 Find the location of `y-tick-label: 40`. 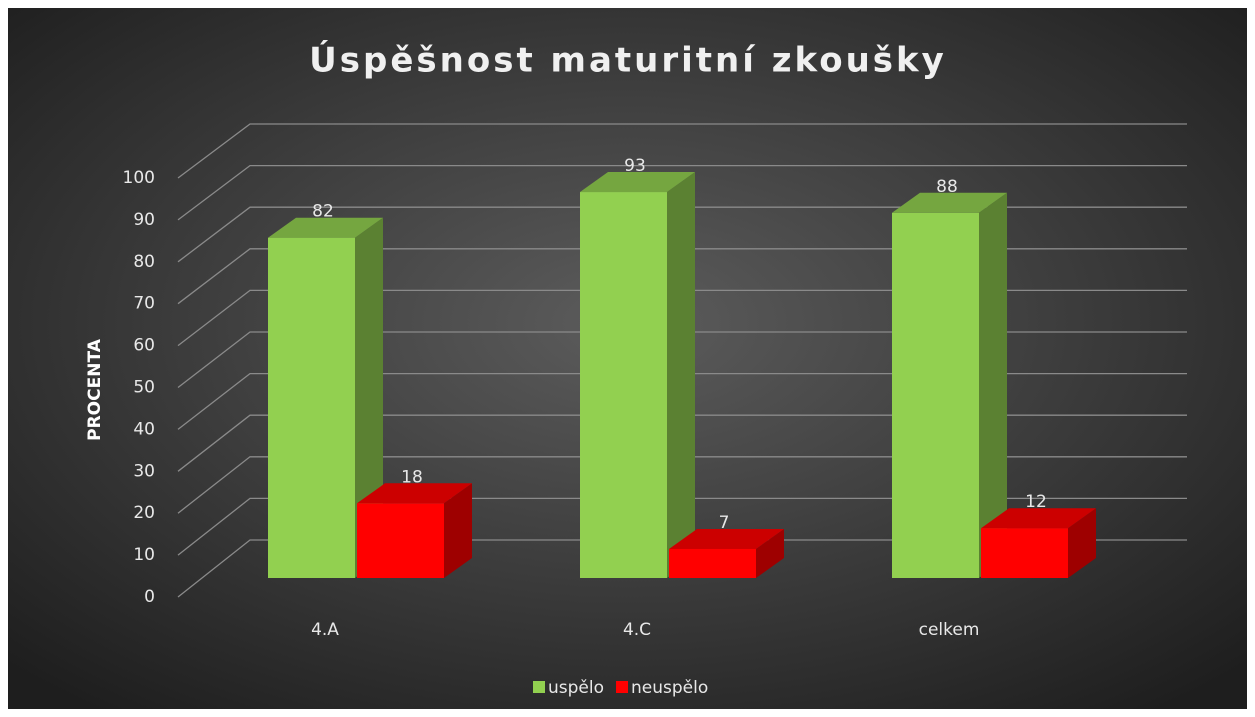

y-tick-label: 40 is located at coordinates (144, 429).